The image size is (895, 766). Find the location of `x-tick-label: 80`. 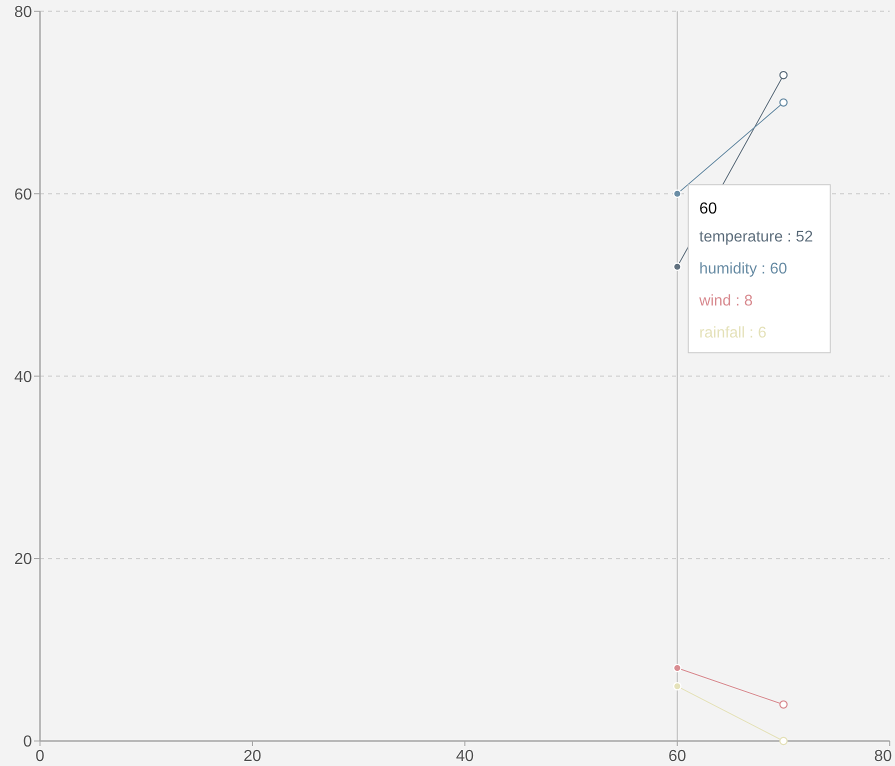

x-tick-label: 80 is located at coordinates (883, 756).